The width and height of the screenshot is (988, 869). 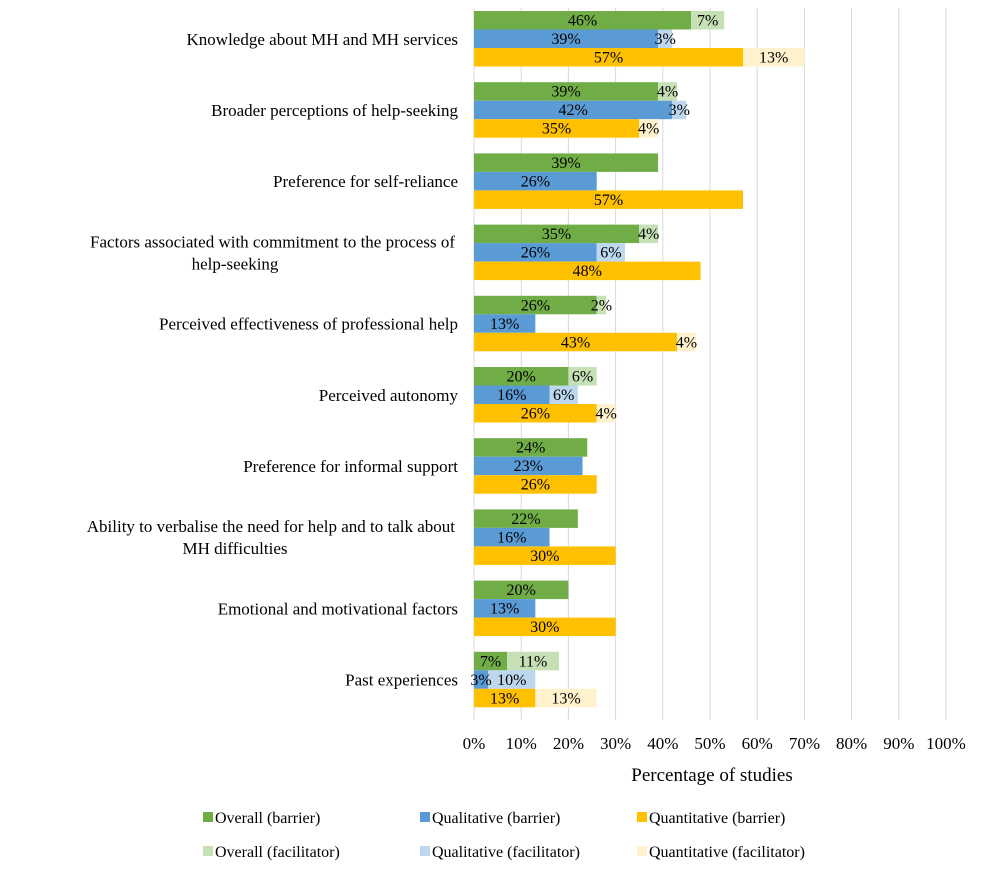 I want to click on data-label: 11%, so click(x=533, y=661).